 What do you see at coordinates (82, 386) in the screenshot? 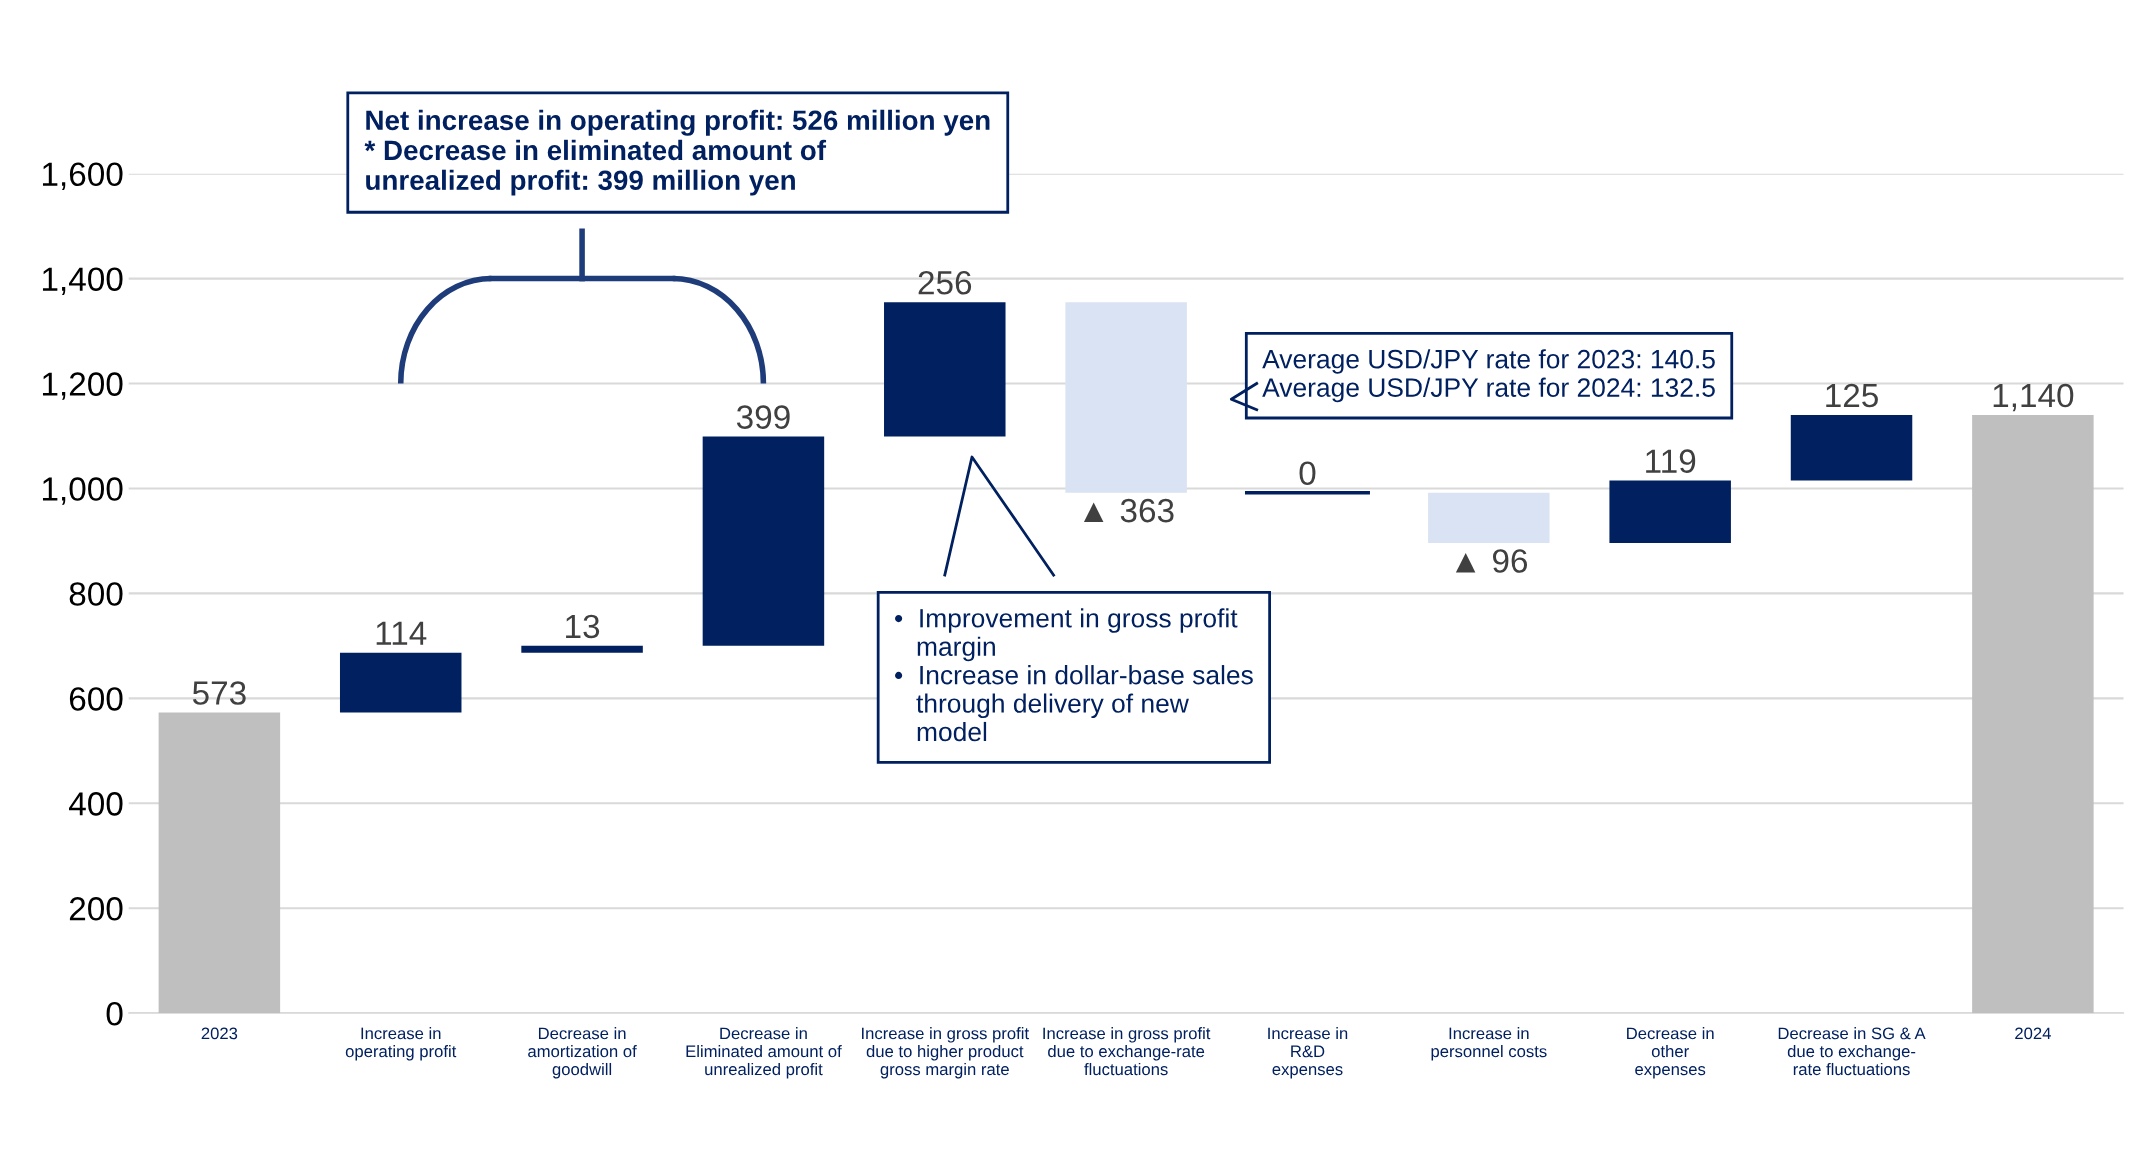
I see `y-tick-label: 1,200` at bounding box center [82, 386].